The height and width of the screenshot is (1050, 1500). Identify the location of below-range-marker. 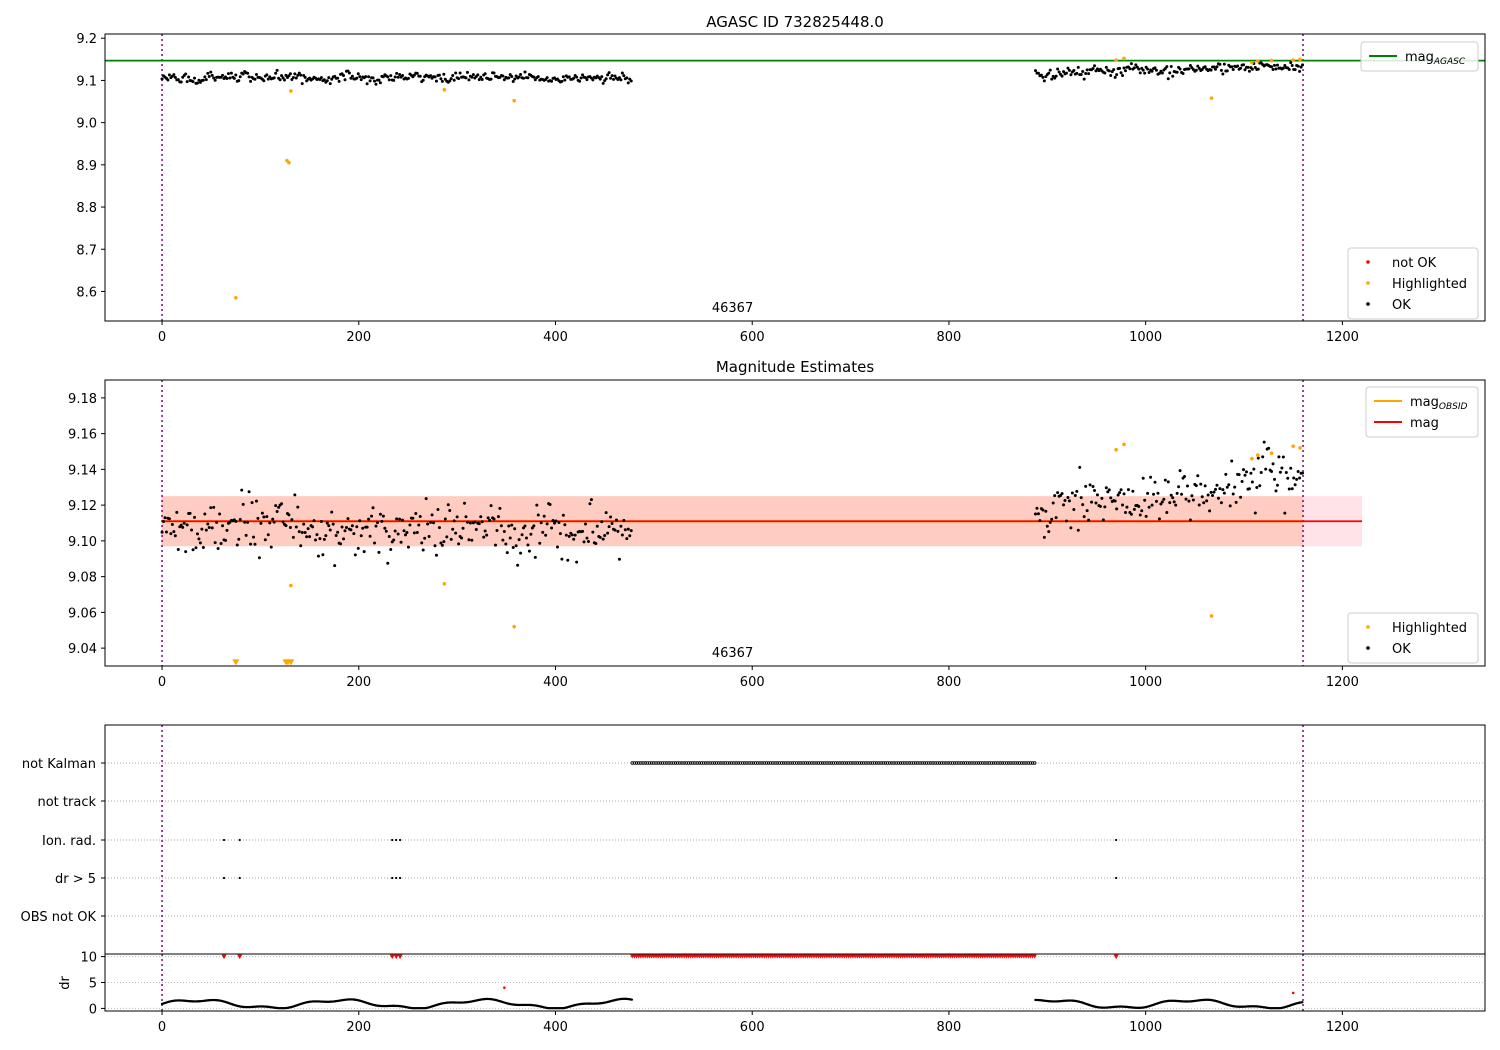
(236, 662).